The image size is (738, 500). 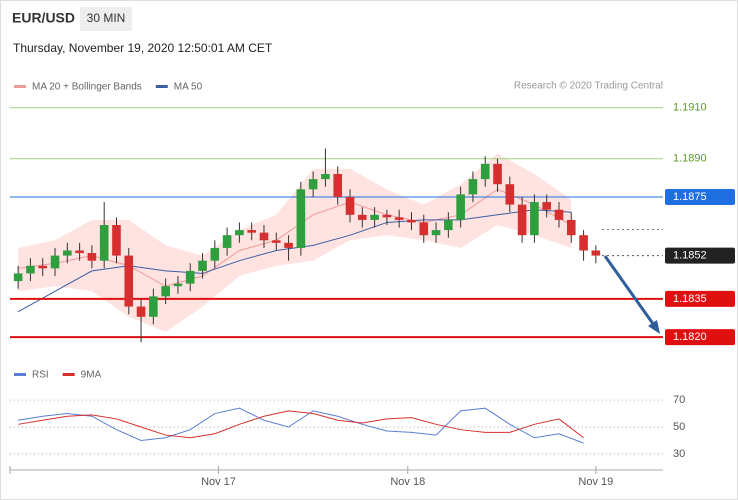 I want to click on timeframe-badge, so click(x=106, y=19).